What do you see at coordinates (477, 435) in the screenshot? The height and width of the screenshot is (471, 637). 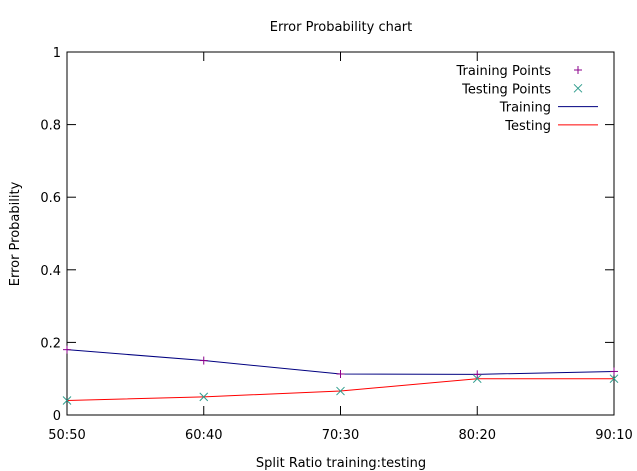 I see `x-tick-label: 80:20` at bounding box center [477, 435].